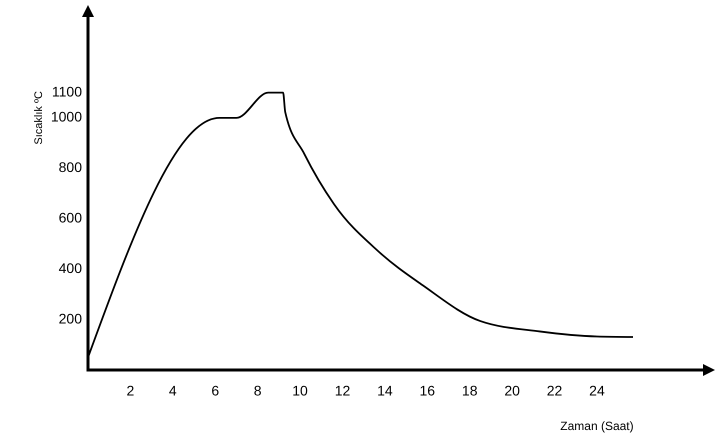 The image size is (721, 448). What do you see at coordinates (554, 390) in the screenshot?
I see `x-tick-label: 22` at bounding box center [554, 390].